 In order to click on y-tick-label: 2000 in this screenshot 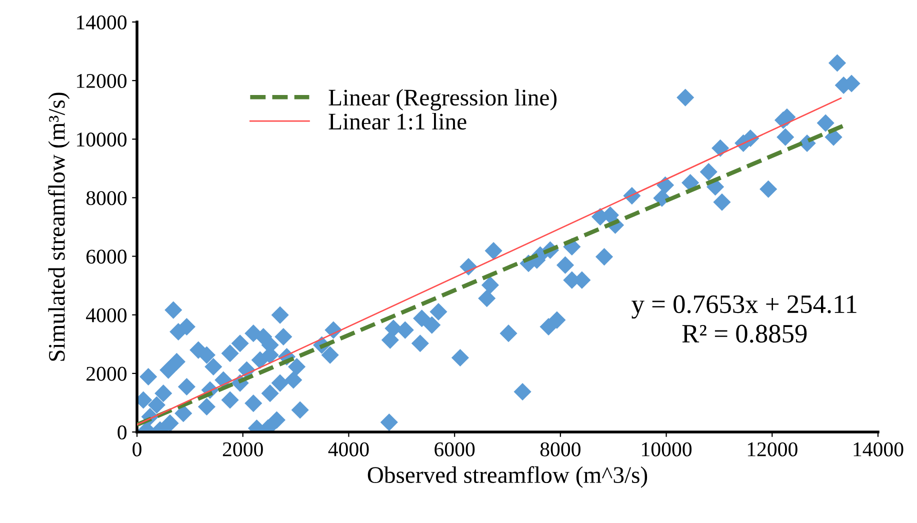, I will do `click(106, 373)`.